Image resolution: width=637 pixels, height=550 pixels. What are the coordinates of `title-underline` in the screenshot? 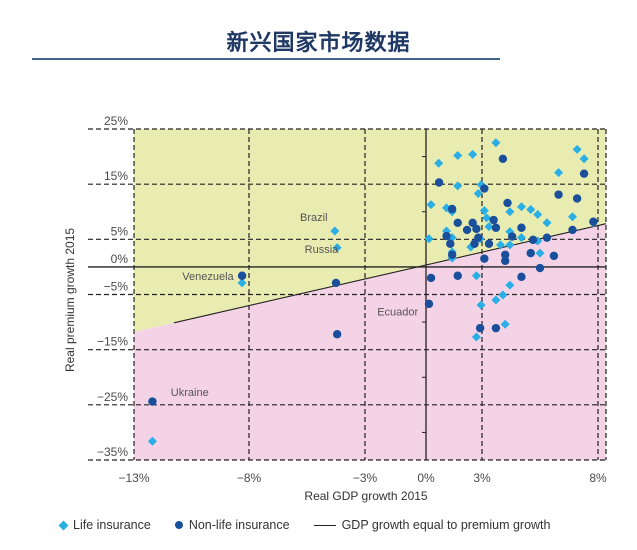 It's located at (266, 59).